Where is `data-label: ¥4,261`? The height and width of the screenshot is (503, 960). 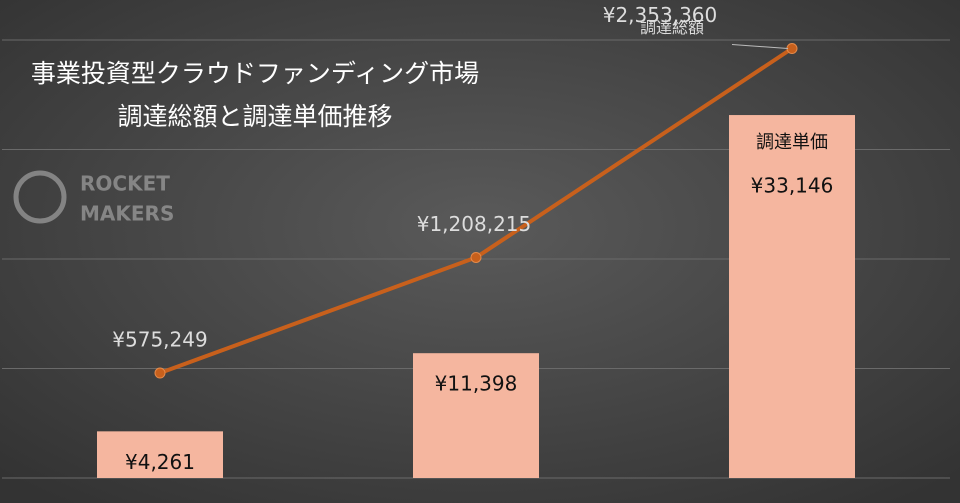
data-label: ¥4,261 is located at coordinates (160, 462).